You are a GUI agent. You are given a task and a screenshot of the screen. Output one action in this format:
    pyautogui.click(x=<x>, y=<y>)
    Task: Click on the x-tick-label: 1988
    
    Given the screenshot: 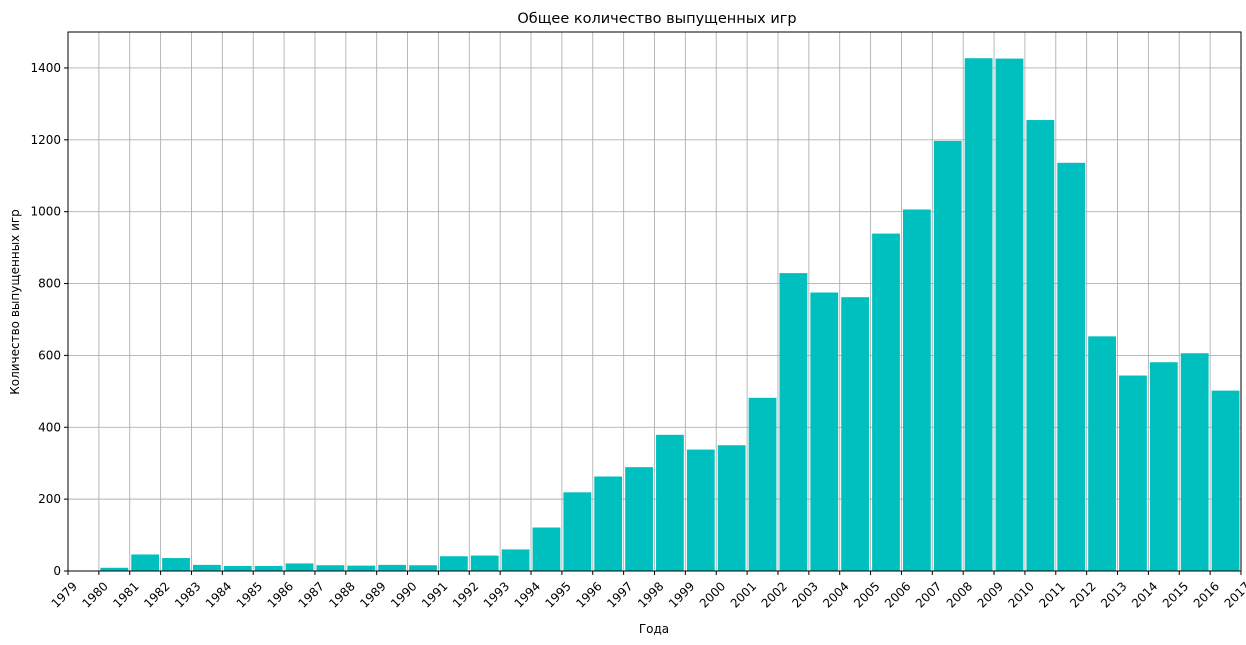 What is the action you would take?
    pyautogui.click(x=341, y=594)
    